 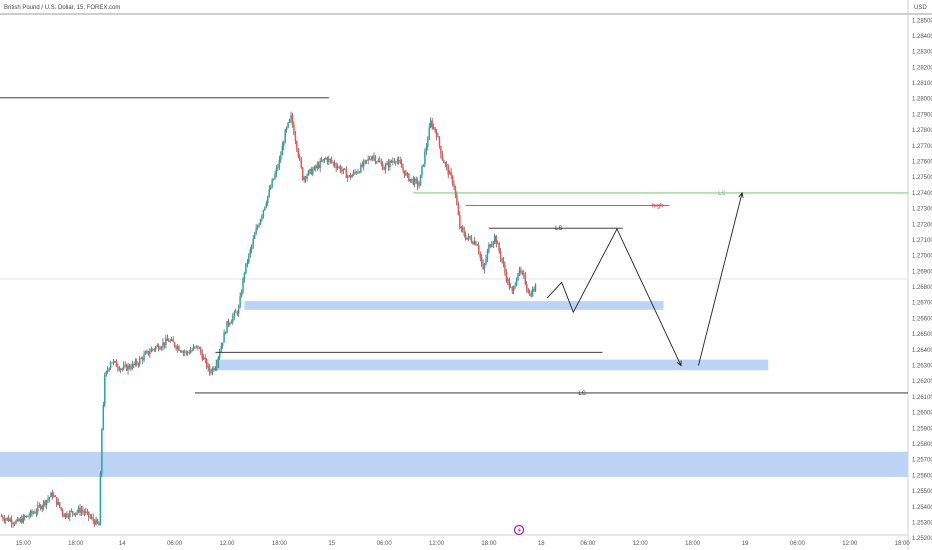 What do you see at coordinates (922, 225) in the screenshot?
I see `price-tick-label: 1.27200` at bounding box center [922, 225].